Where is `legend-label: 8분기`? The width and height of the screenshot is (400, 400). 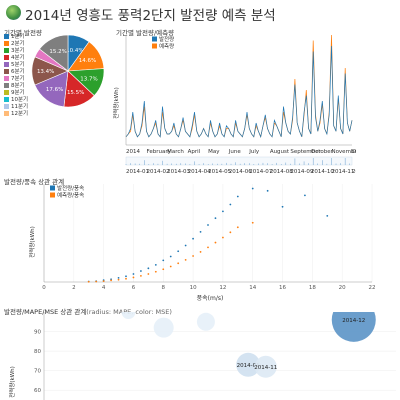 legend-label: 8분기 is located at coordinates (18, 86).